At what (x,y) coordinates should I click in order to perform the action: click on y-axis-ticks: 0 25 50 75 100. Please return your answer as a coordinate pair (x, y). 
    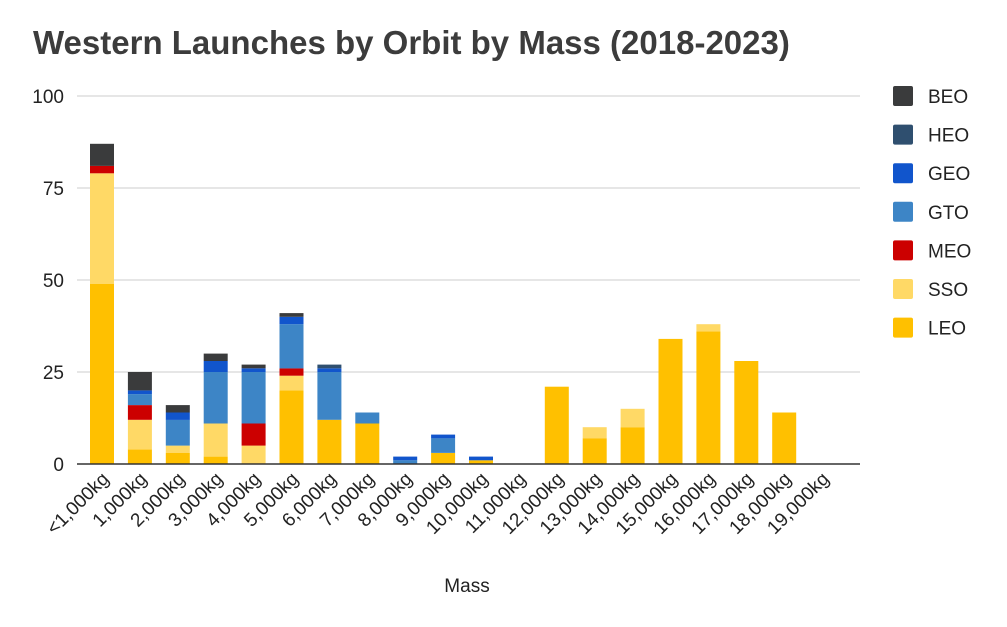
    Looking at the image, I should click on (48, 281).